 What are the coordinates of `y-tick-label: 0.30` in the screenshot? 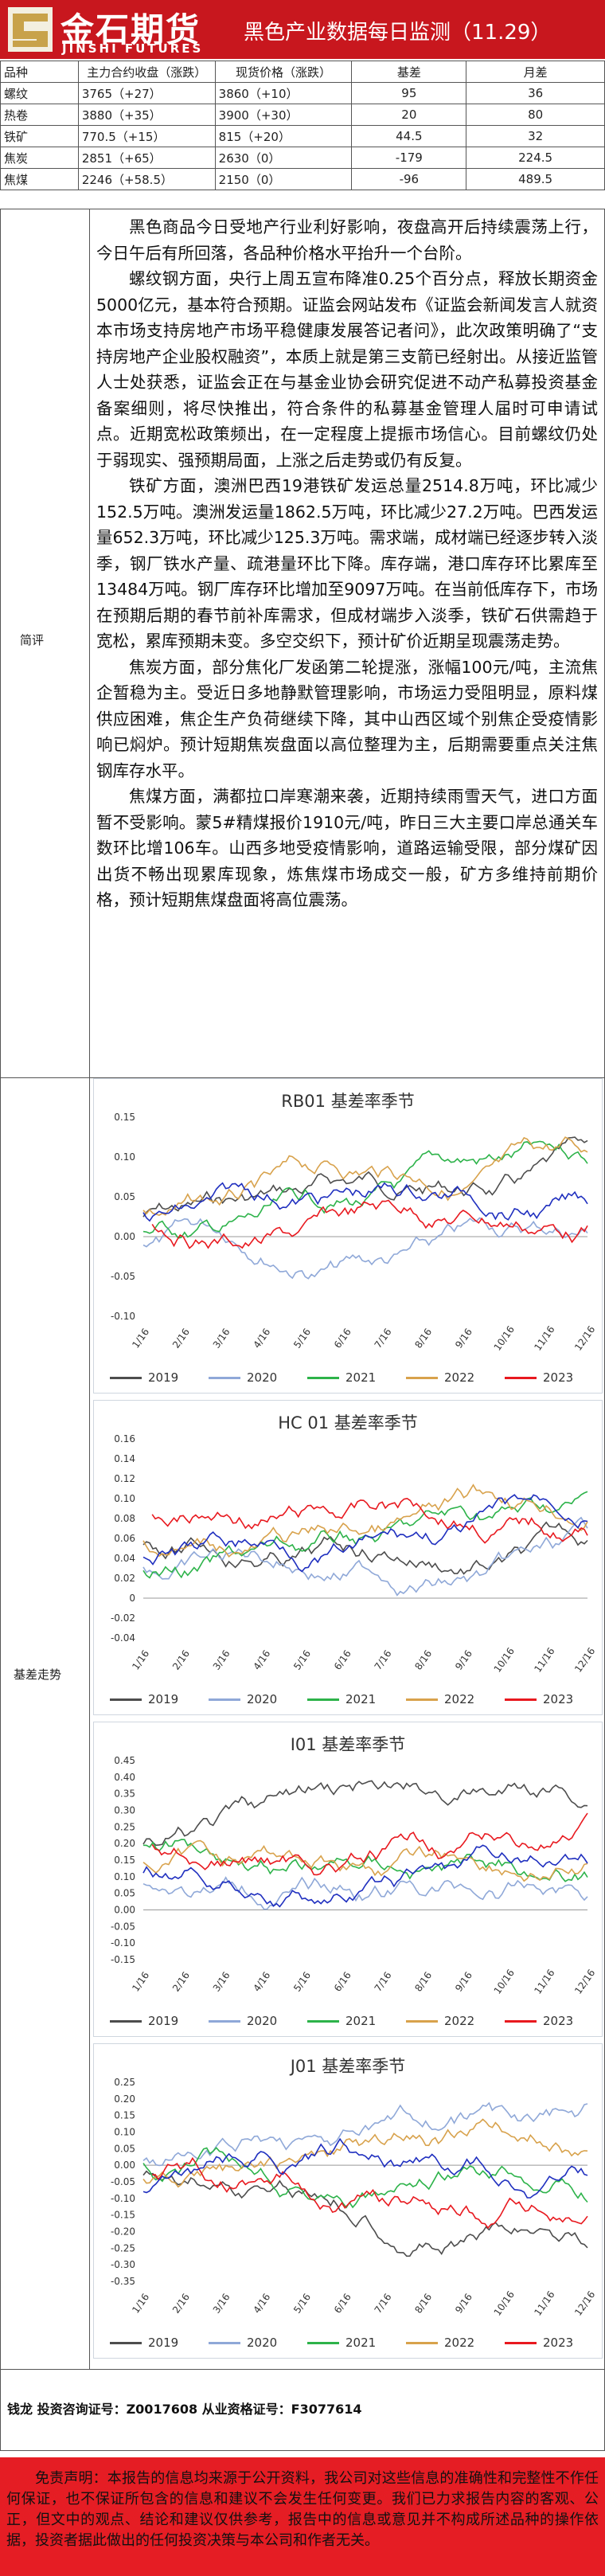 It's located at (125, 1811).